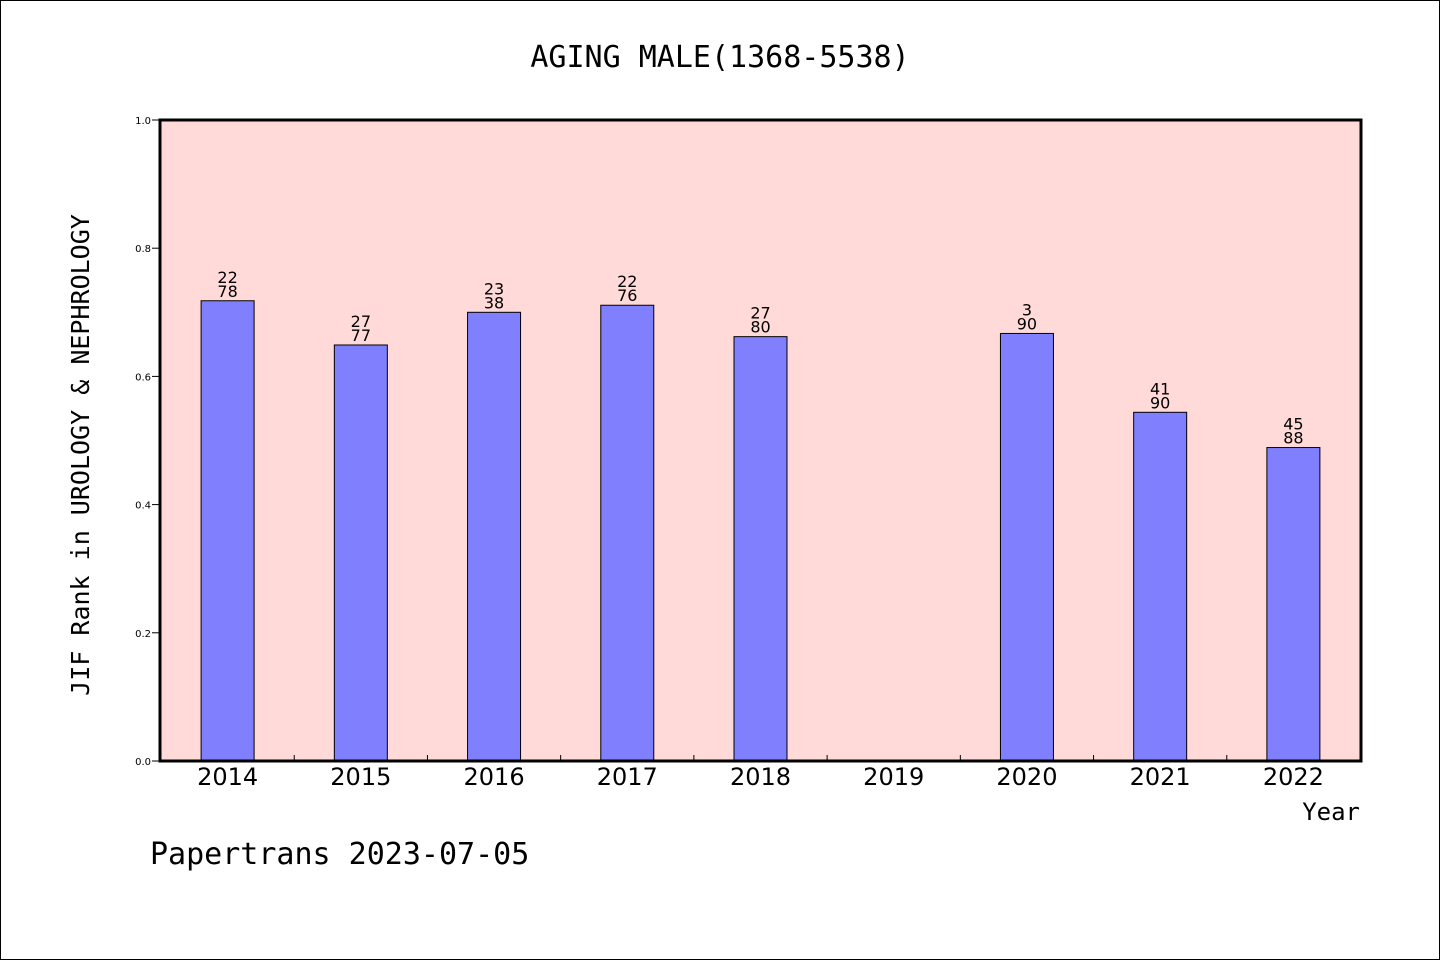 This screenshot has width=1440, height=960. Describe the element at coordinates (1160, 586) in the screenshot. I see `bar-2021` at that location.